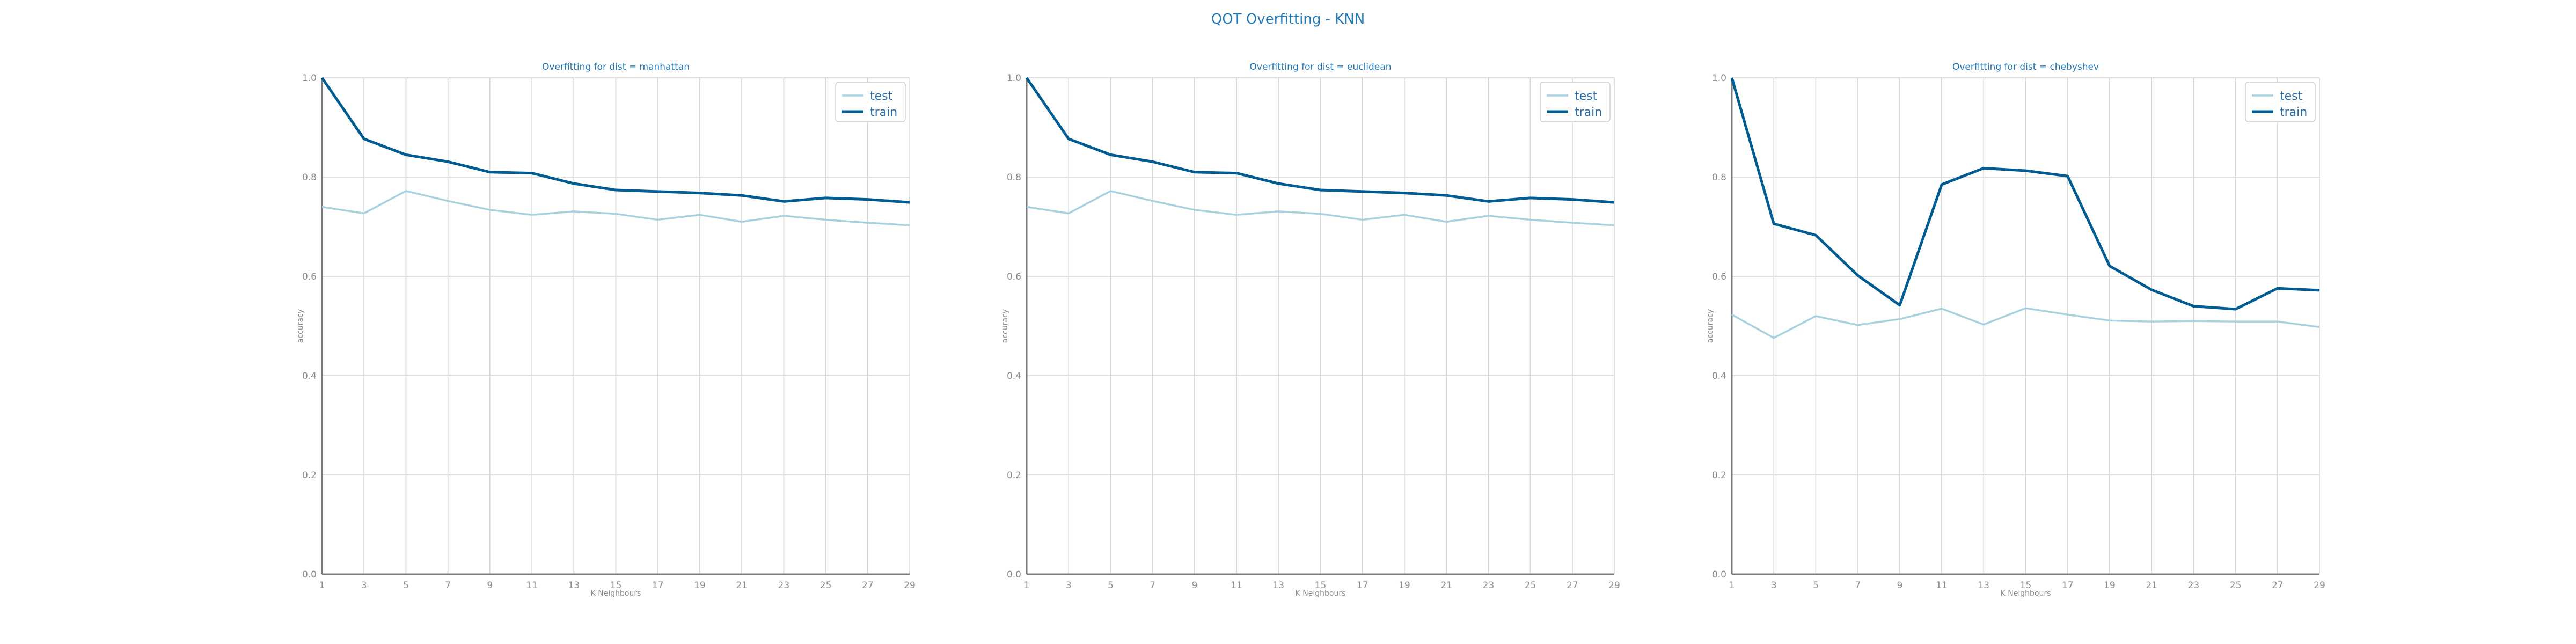  I want to click on chart-title: Overfitting for dist = chebyshev, so click(2025, 67).